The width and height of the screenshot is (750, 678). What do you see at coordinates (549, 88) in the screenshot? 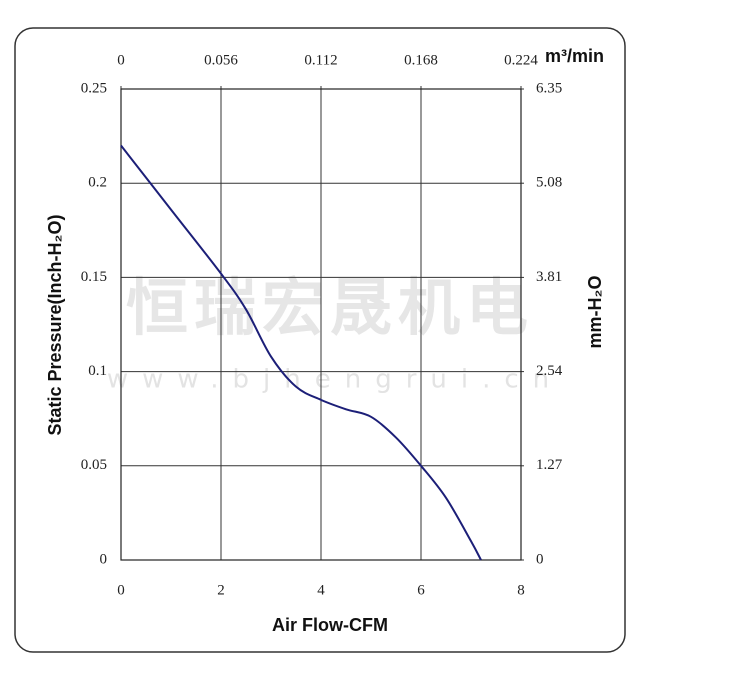
I see `y2-tick-label: 6.35` at bounding box center [549, 88].